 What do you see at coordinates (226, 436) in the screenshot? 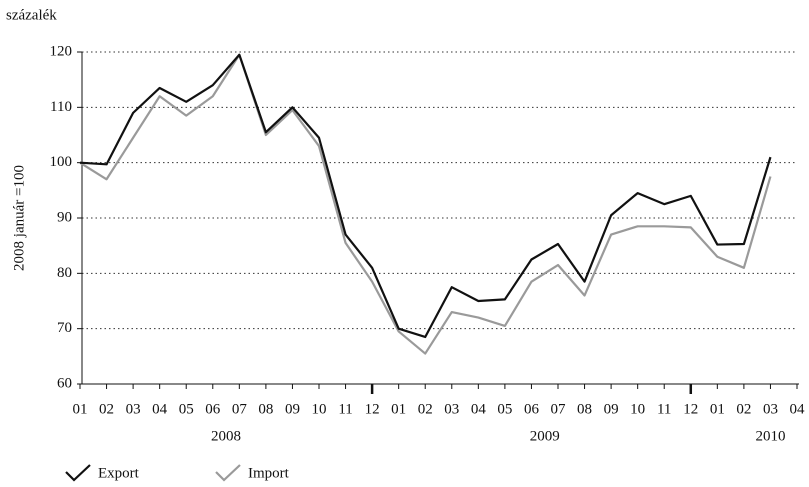
I see `year-label: 2008` at bounding box center [226, 436].